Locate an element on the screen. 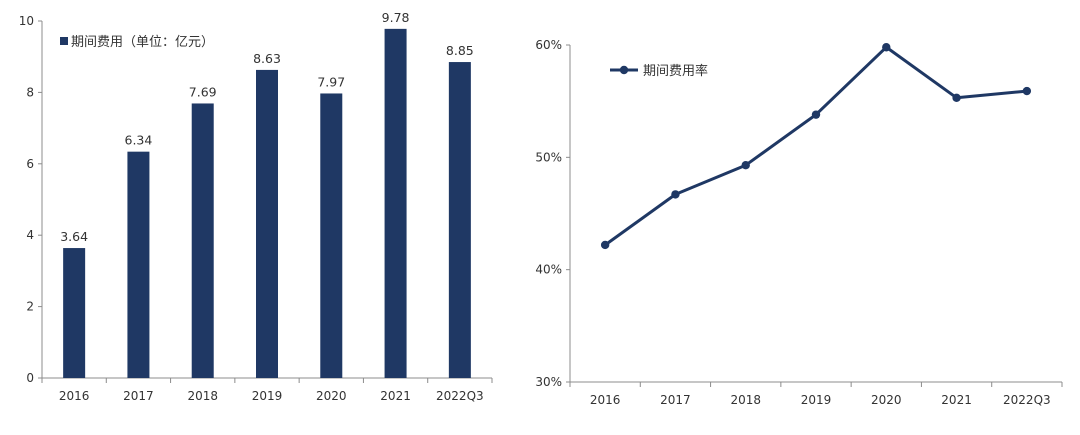 The height and width of the screenshot is (435, 1080). bar-y-tick-label: 4 is located at coordinates (30, 235).